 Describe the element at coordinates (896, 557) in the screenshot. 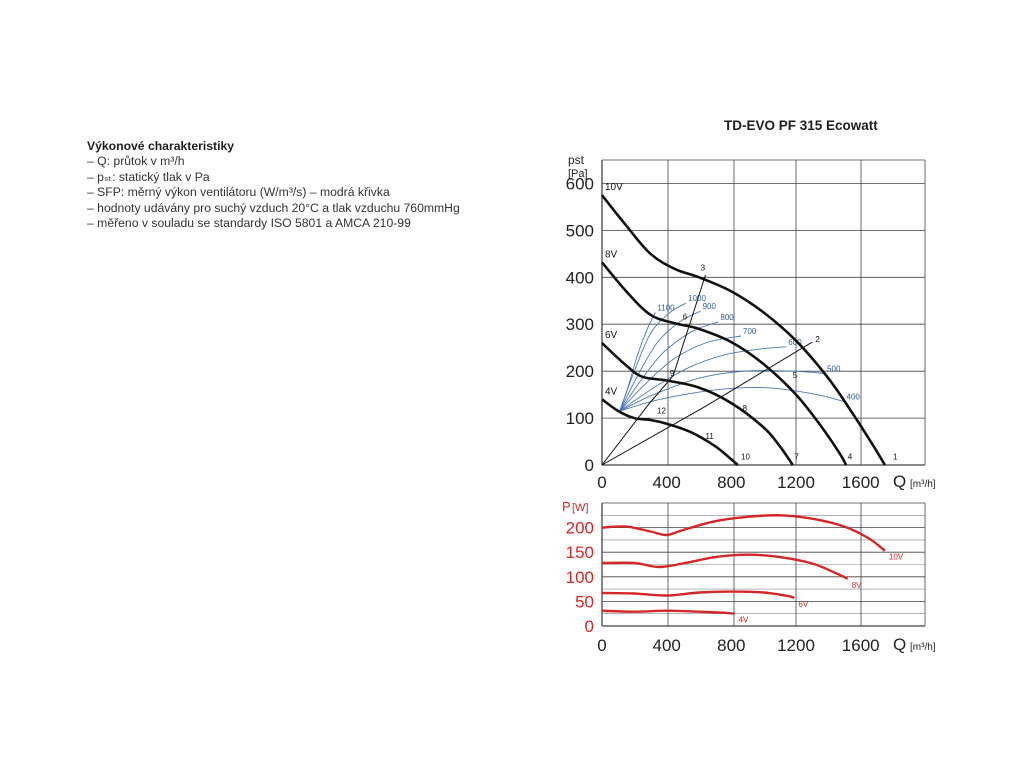

I see `power-curve-label-10V: 10V` at that location.